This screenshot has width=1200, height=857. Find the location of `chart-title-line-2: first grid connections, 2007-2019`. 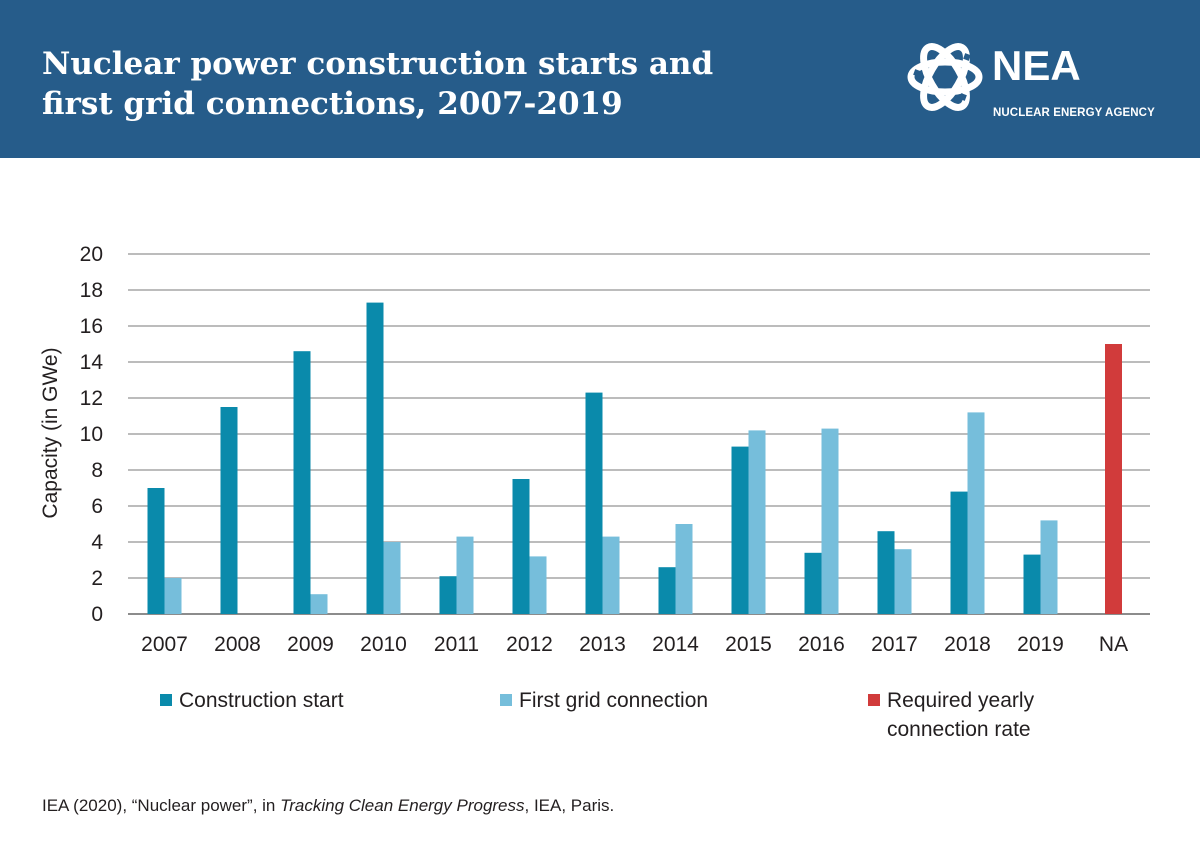

chart-title-line-2: first grid connections, 2007-2019 is located at coordinates (332, 104).